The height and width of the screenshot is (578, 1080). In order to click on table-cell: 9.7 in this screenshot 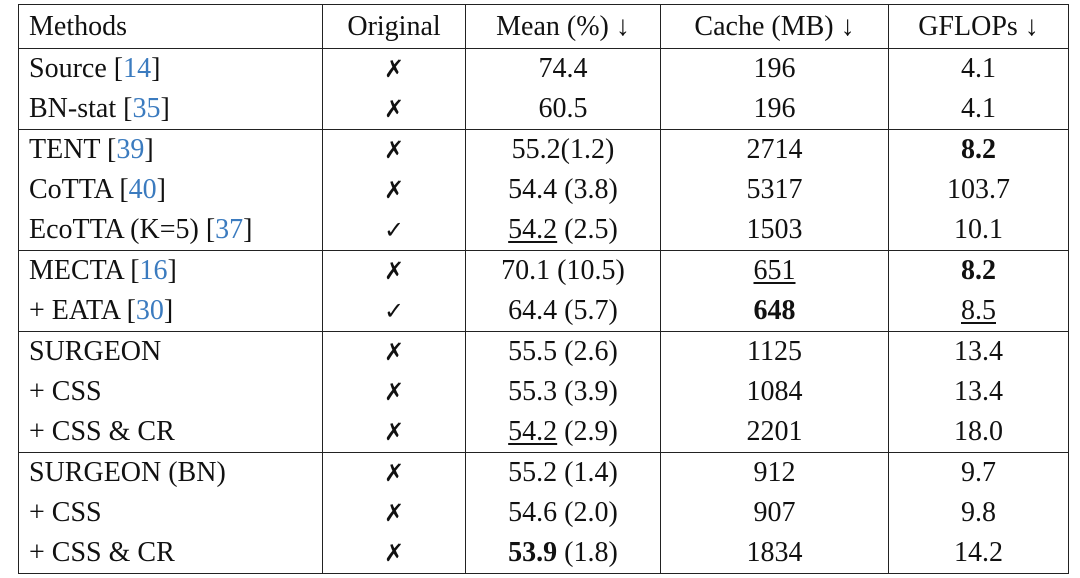, I will do `click(978, 472)`.